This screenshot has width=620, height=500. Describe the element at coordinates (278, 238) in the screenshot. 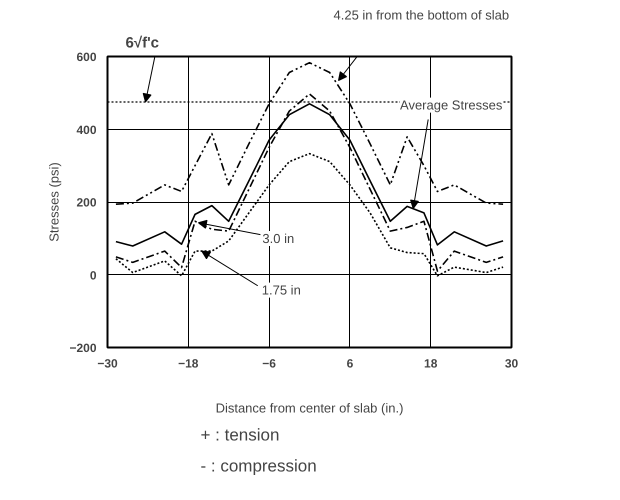

I see `annotation: 3.0 in` at that location.